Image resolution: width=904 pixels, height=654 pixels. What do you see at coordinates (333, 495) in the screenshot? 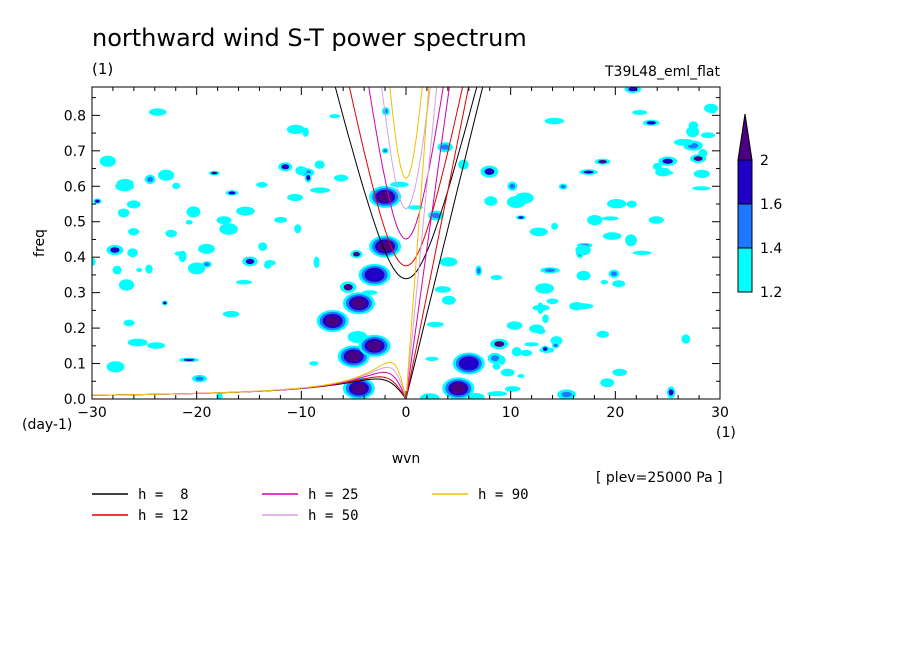
I see `legend-label: h = 25` at bounding box center [333, 495].